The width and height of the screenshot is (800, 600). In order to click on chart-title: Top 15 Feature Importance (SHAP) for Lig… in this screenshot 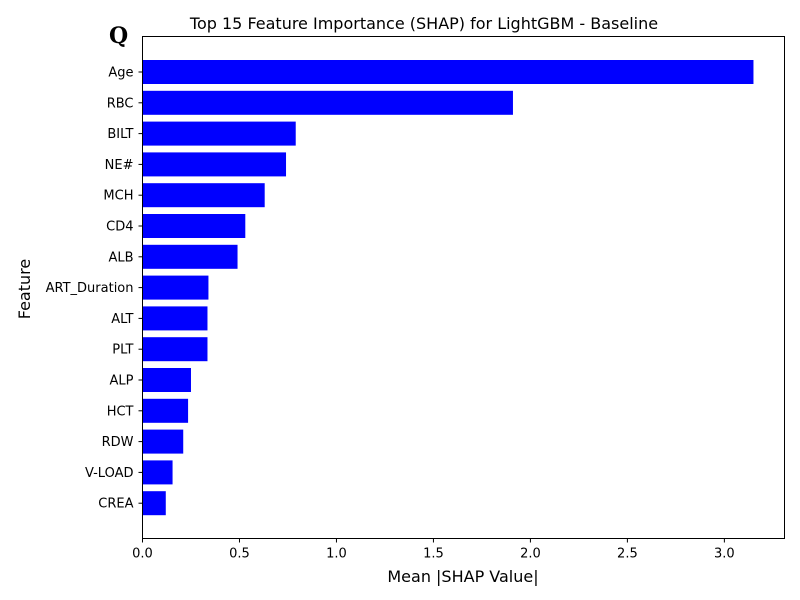, I will do `click(423, 23)`.